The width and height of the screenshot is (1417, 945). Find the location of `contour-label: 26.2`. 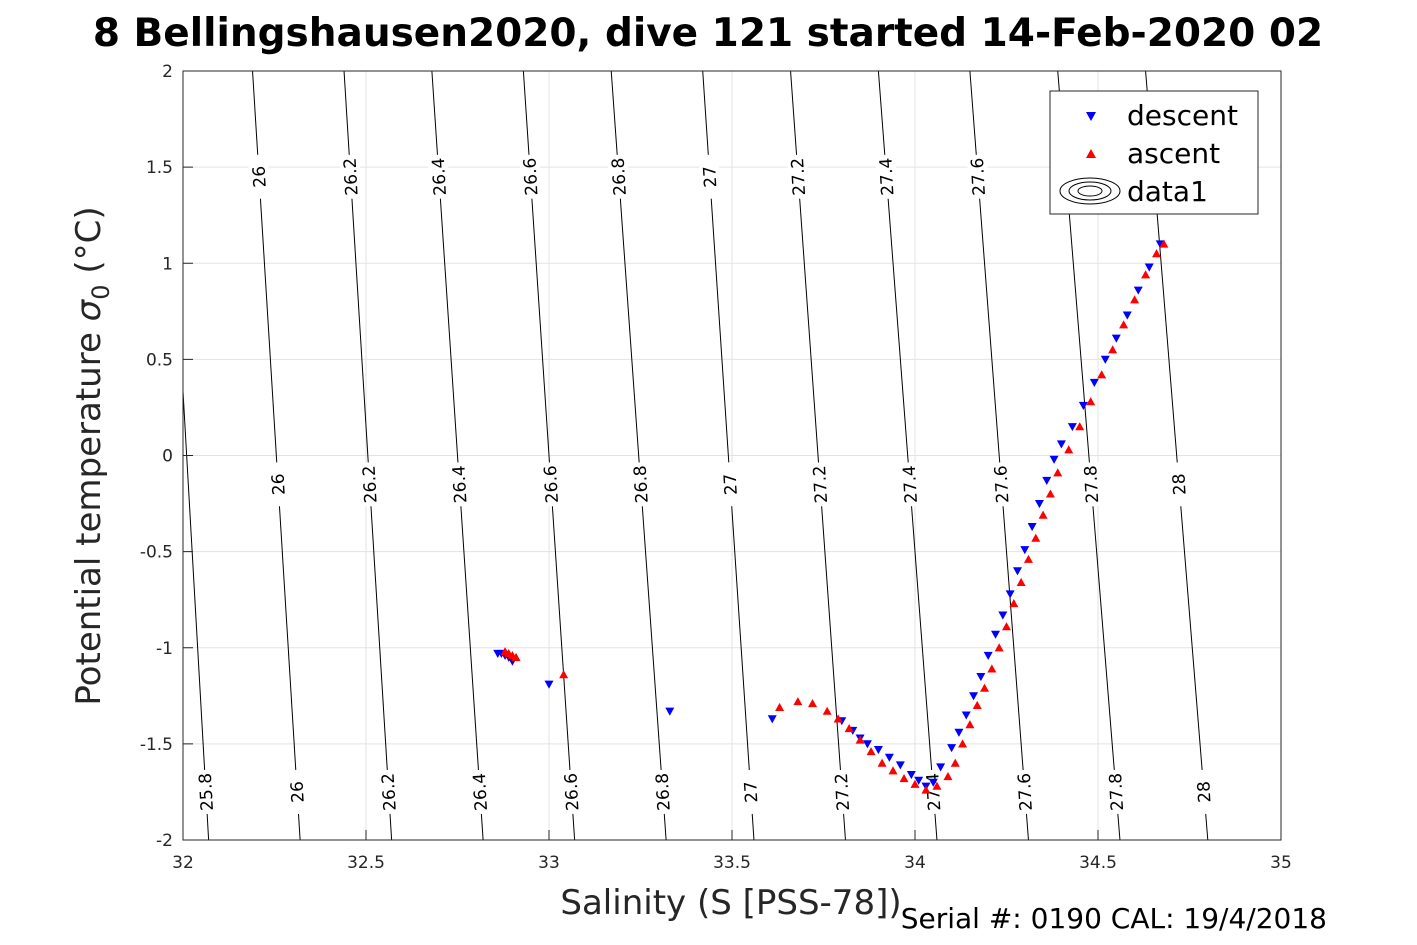

contour-label: 26.2 is located at coordinates (389, 792).